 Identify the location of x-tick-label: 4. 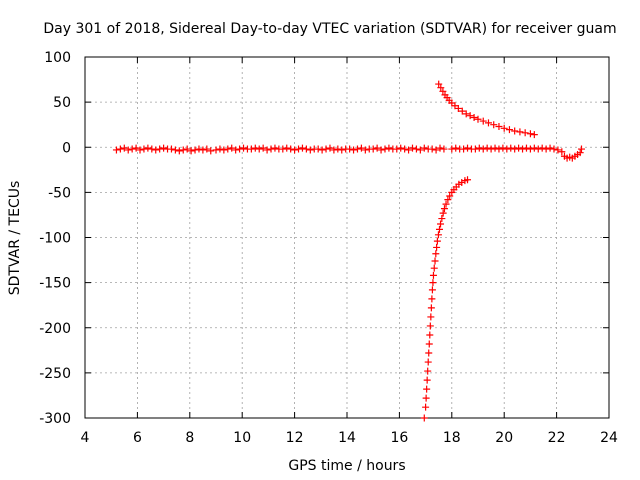
(85, 438).